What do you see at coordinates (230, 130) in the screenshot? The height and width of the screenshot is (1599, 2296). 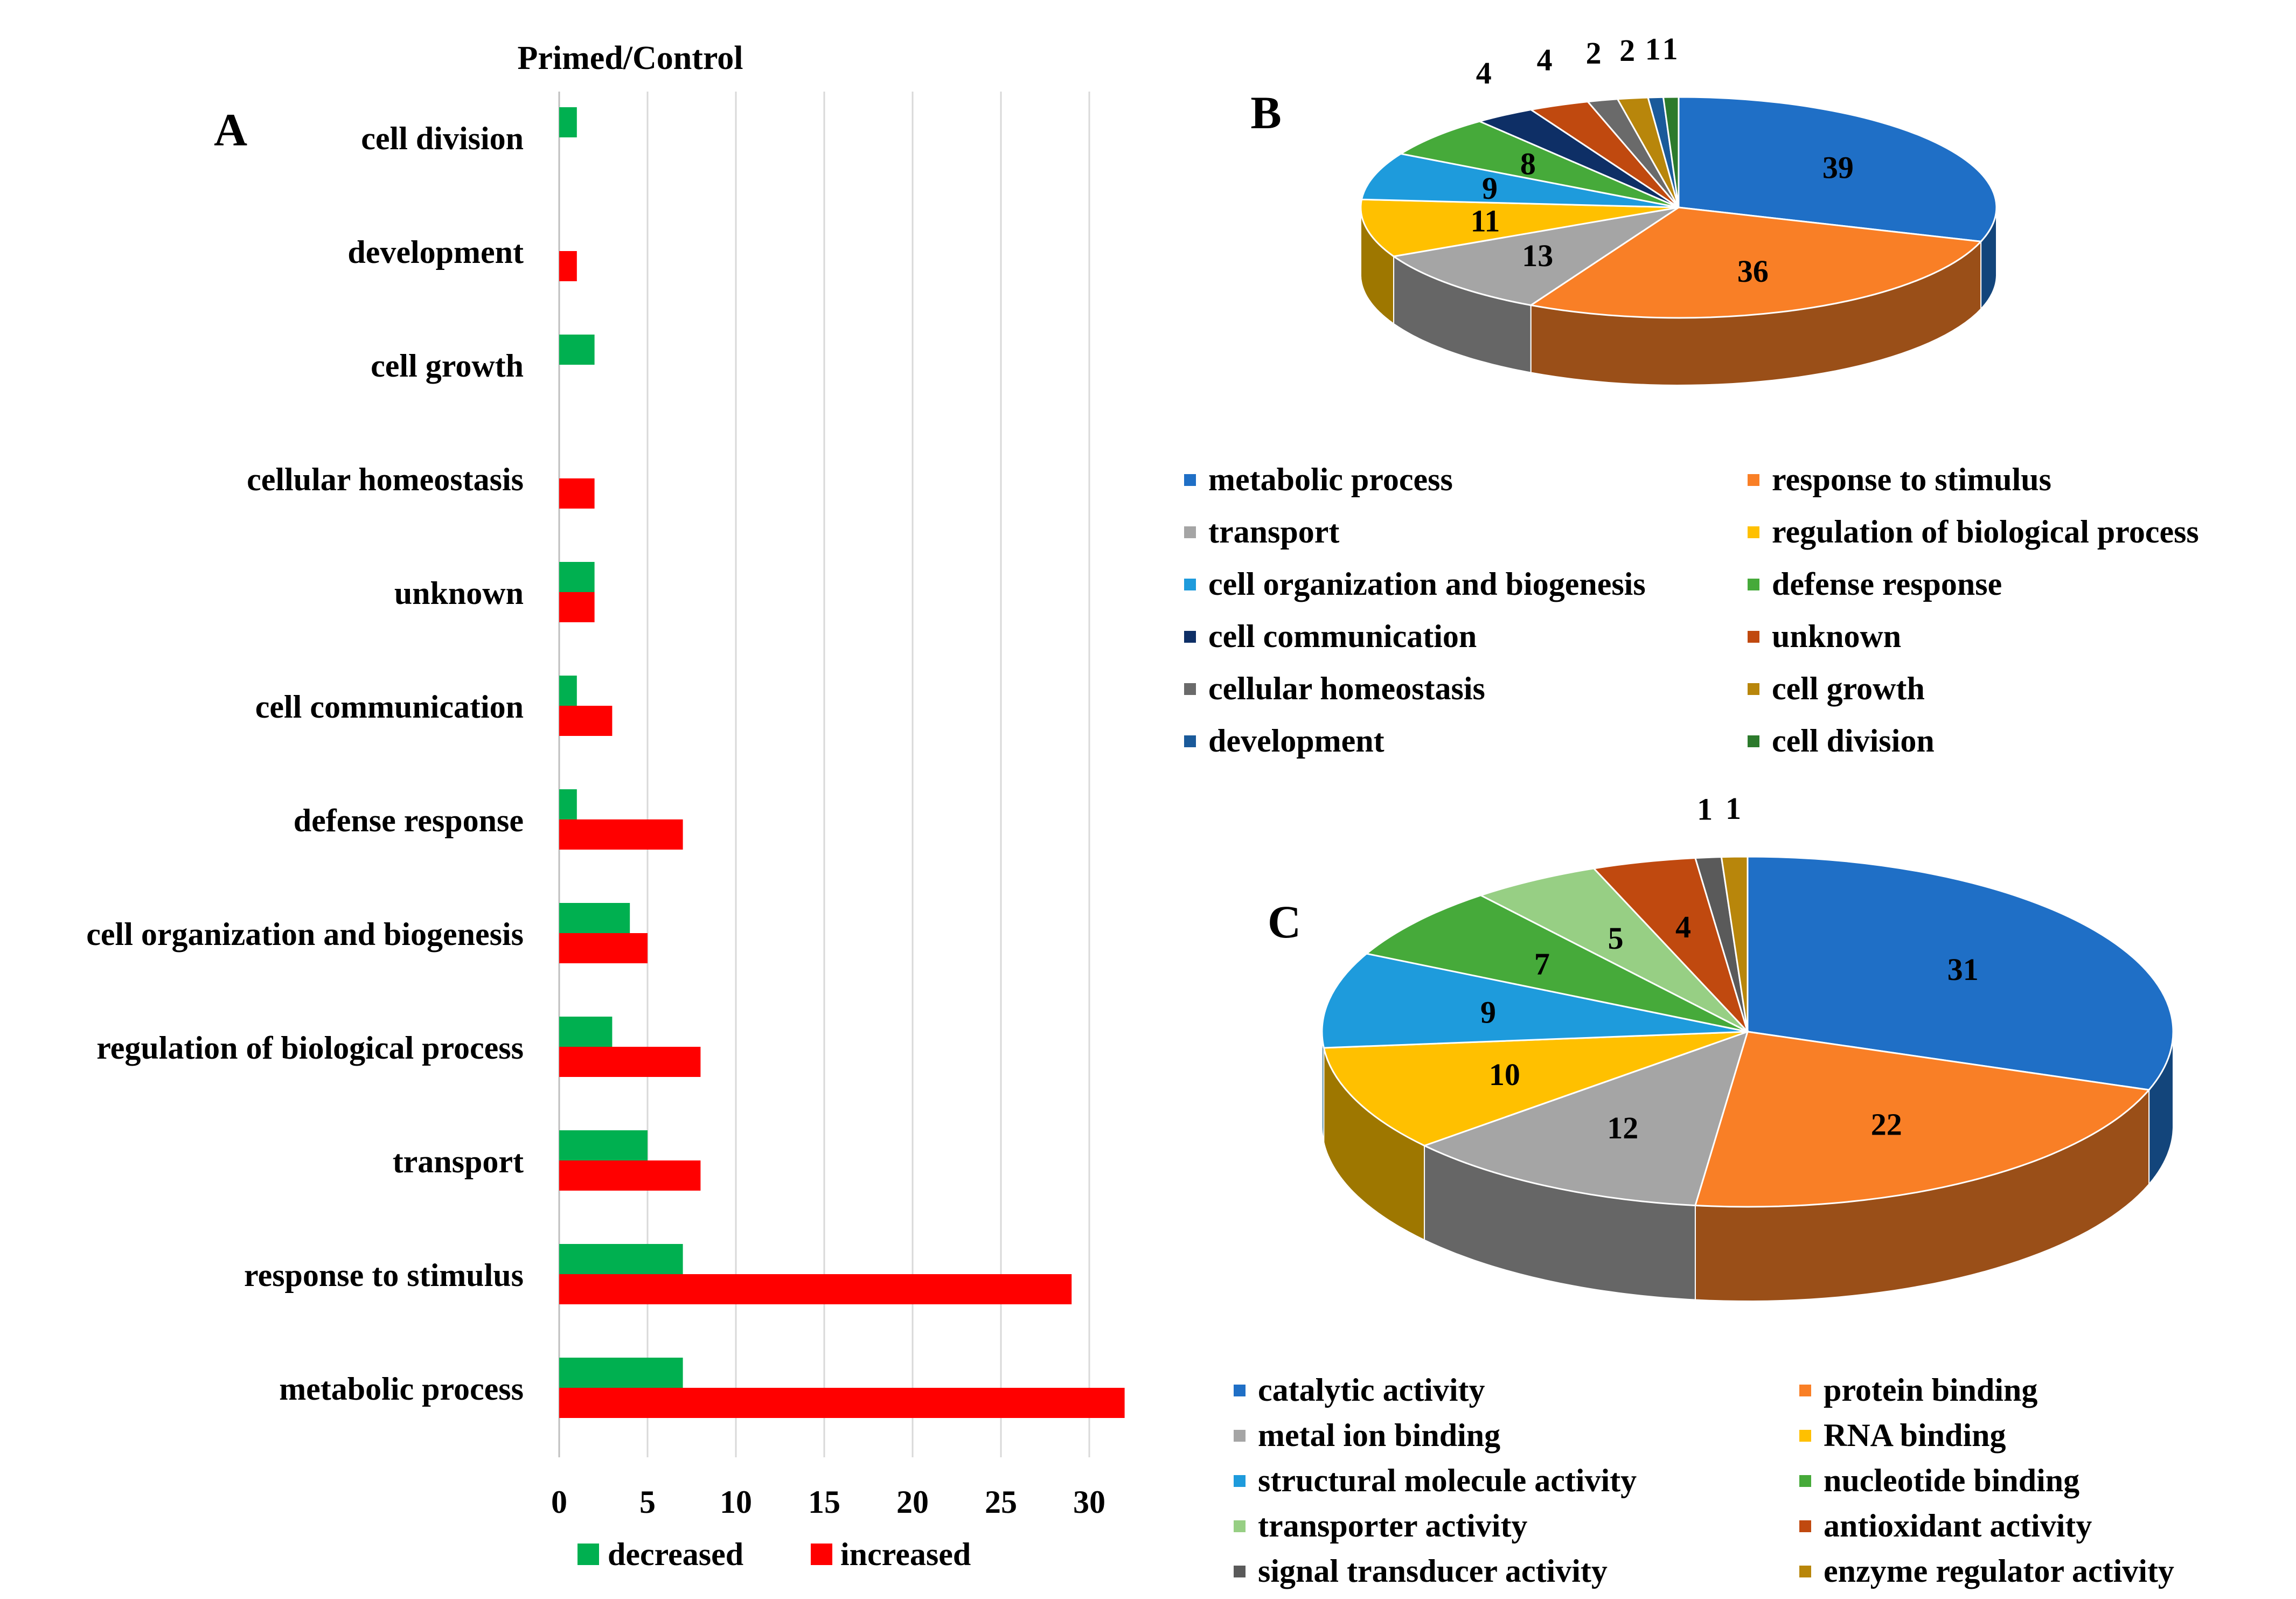 I see `panel-letter-a: A` at bounding box center [230, 130].